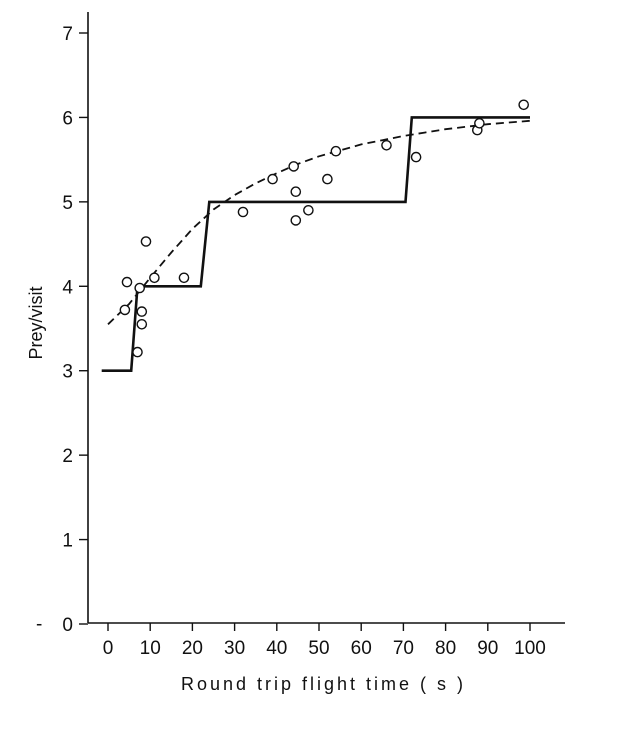 This screenshot has height=754, width=618. Describe the element at coordinates (67, 203) in the screenshot. I see `y-tick-label: 5` at that location.